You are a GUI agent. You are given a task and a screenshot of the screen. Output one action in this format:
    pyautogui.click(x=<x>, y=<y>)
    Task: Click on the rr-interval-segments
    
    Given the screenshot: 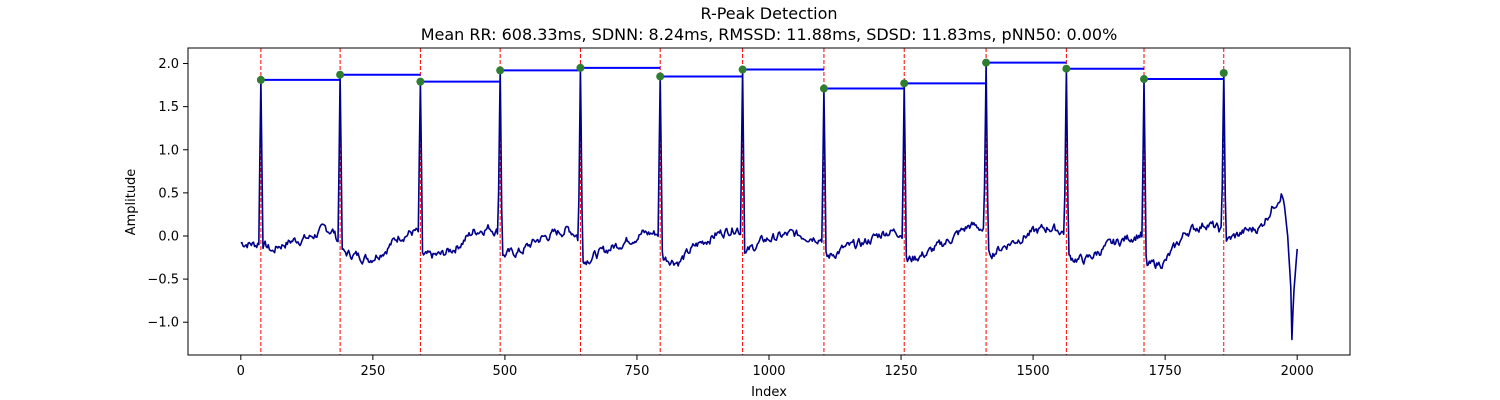 What is the action you would take?
    pyautogui.click(x=742, y=75)
    